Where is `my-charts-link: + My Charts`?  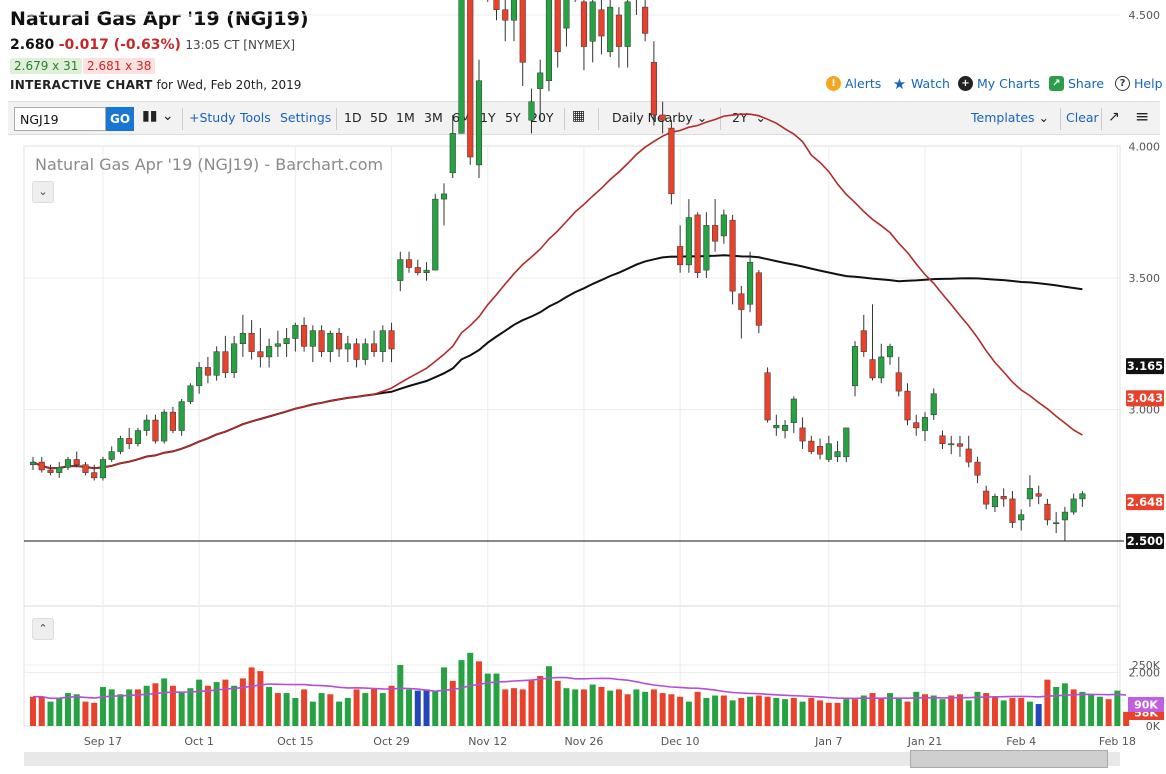 my-charts-link: + My Charts is located at coordinates (999, 83).